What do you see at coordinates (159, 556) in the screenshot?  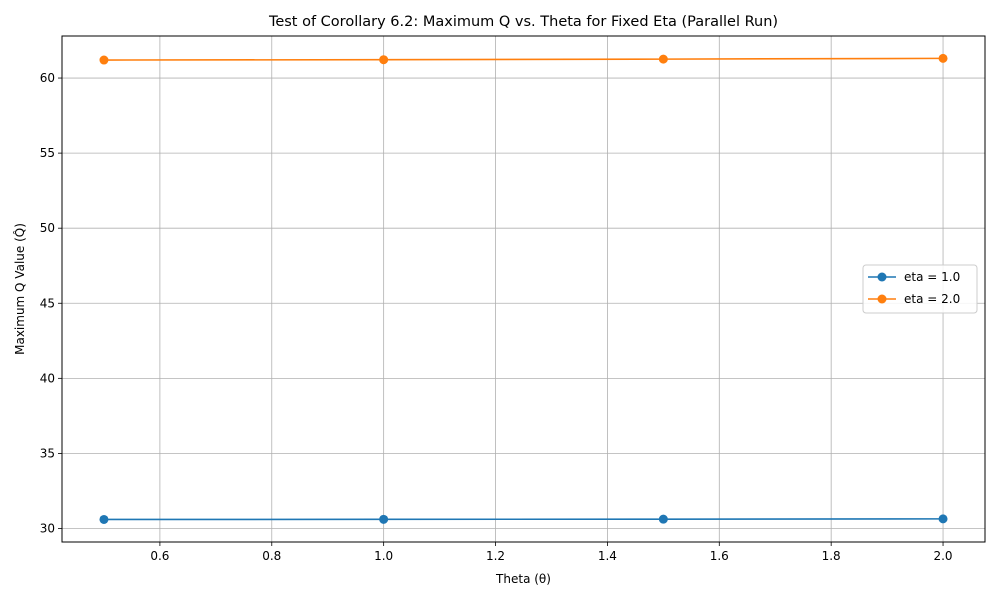 I see `x-tick-label: 0.6` at bounding box center [159, 556].